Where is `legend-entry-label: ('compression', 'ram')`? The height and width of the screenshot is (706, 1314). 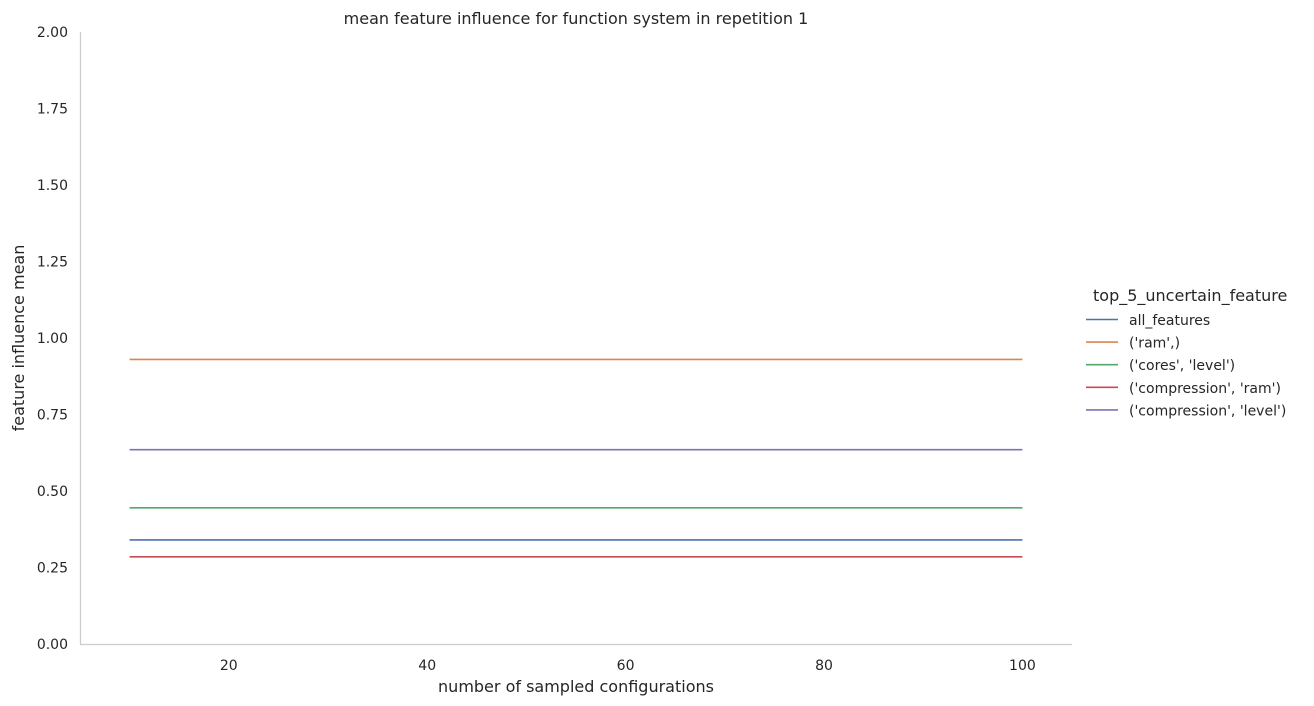
legend-entry-label: ('compression', 'ram') is located at coordinates (1205, 389).